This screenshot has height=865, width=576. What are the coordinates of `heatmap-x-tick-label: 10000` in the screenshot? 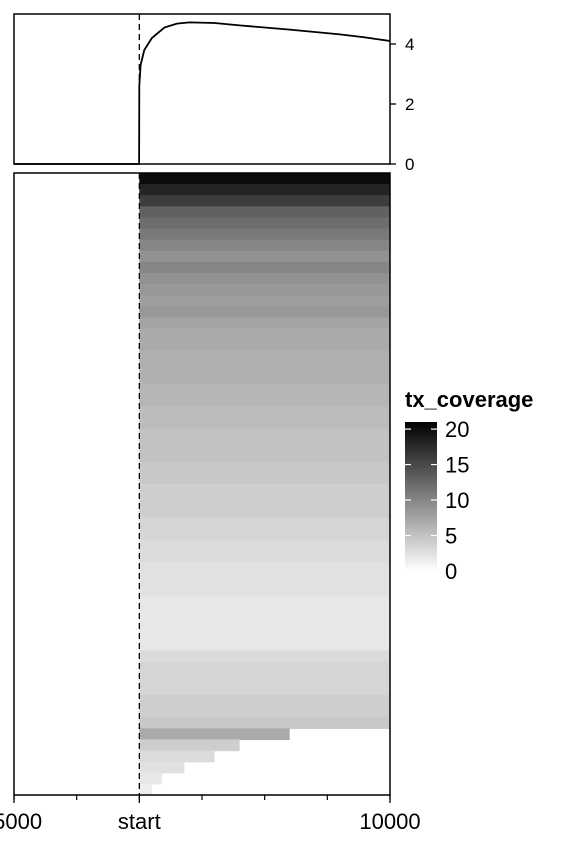 It's located at (389, 821).